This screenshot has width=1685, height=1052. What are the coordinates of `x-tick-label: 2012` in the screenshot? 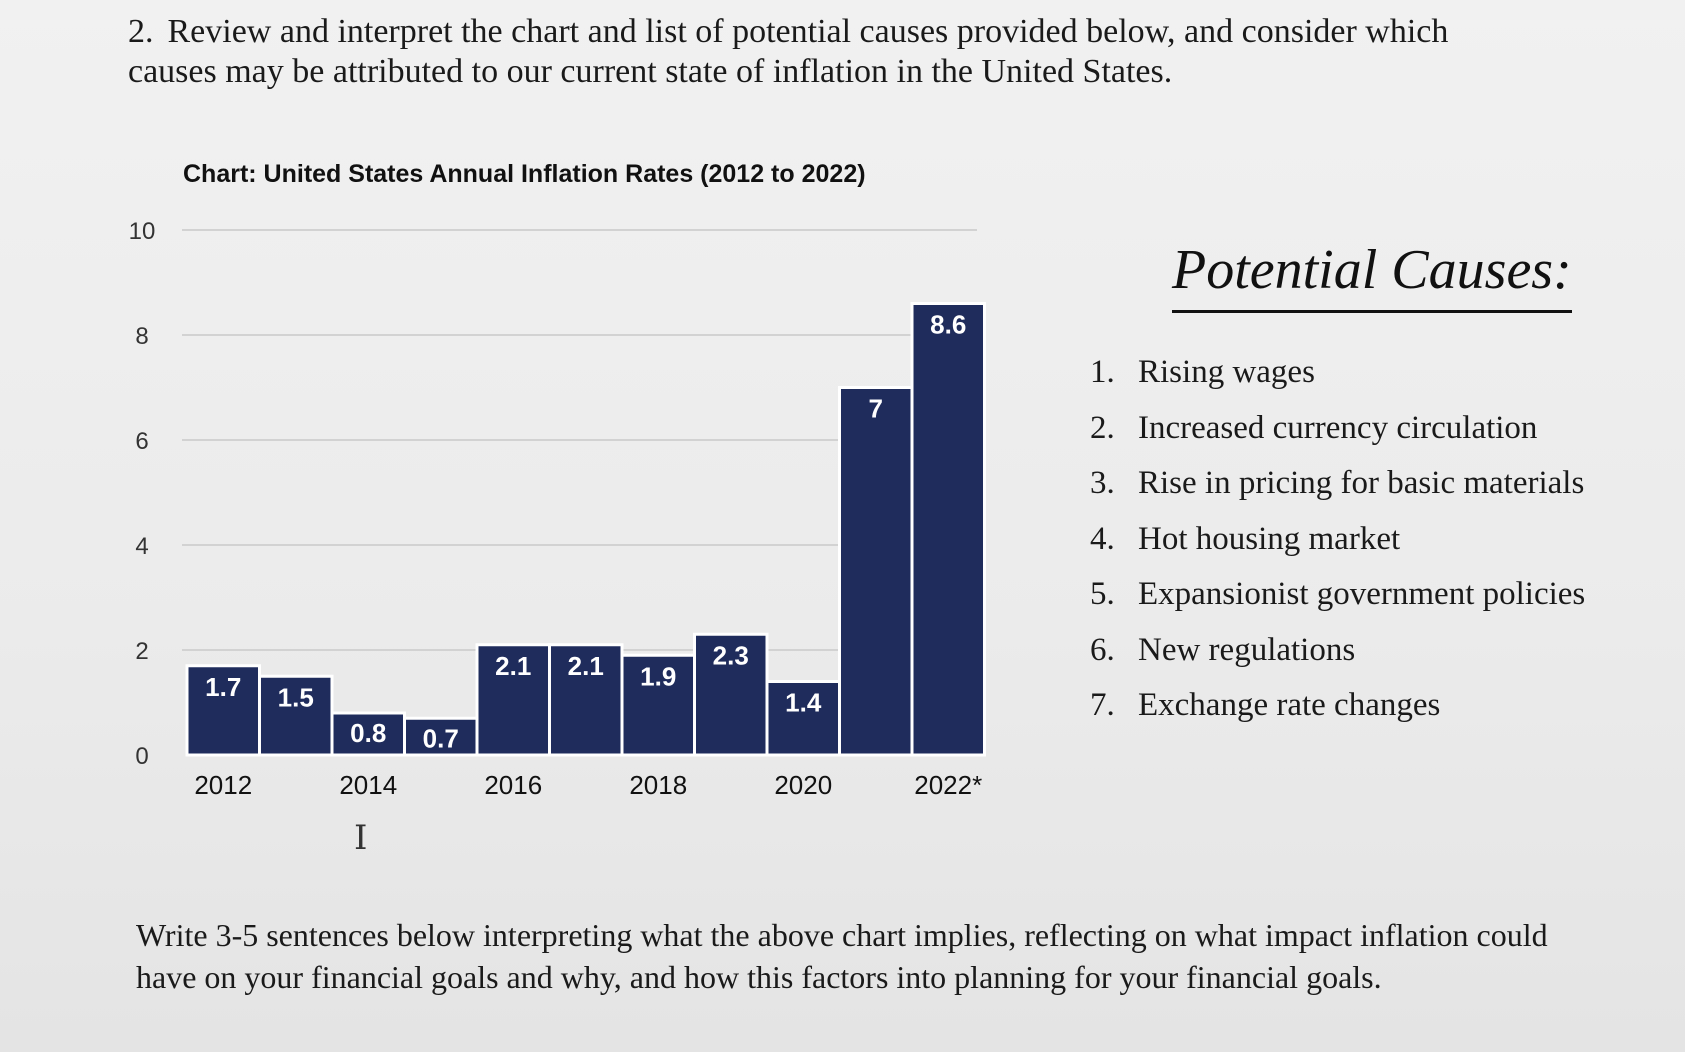 It's located at (223, 785).